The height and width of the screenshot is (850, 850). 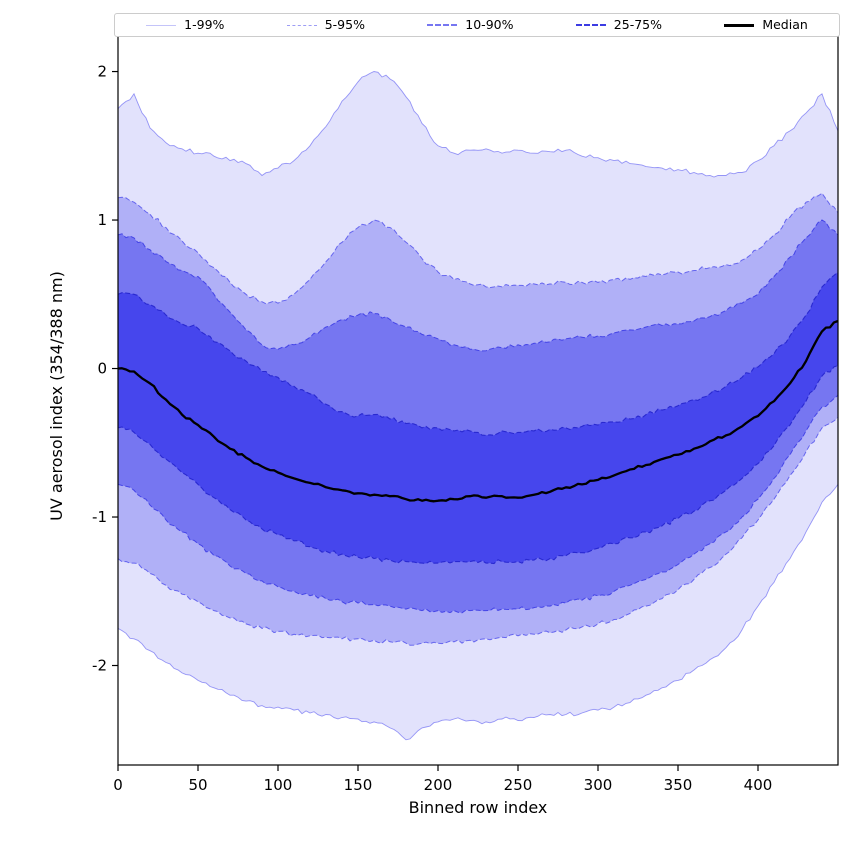 What do you see at coordinates (518, 785) in the screenshot?
I see `x-tick-label: 250` at bounding box center [518, 785].